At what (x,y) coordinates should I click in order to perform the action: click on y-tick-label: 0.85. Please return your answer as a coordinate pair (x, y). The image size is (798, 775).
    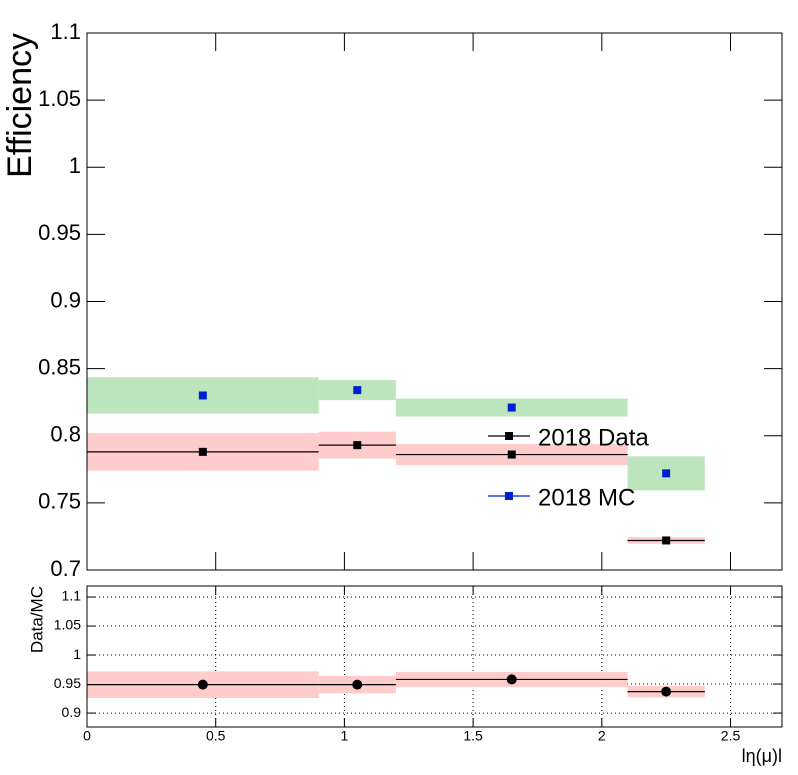
    Looking at the image, I should click on (59, 366).